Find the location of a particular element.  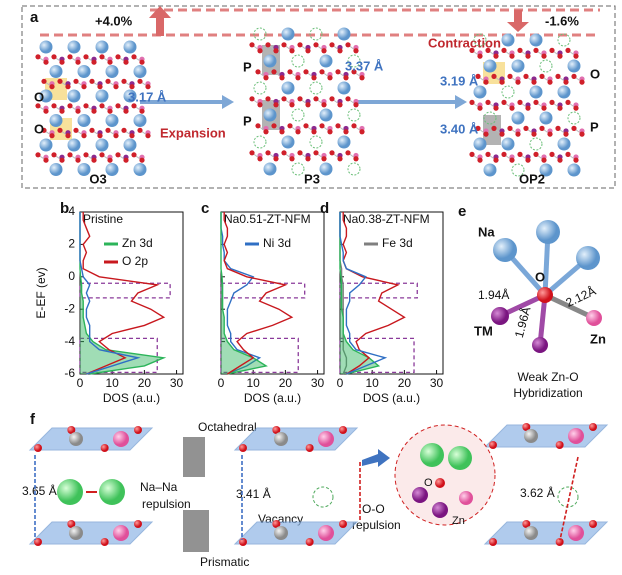

y-tick-label: 4 is located at coordinates (71, 211).